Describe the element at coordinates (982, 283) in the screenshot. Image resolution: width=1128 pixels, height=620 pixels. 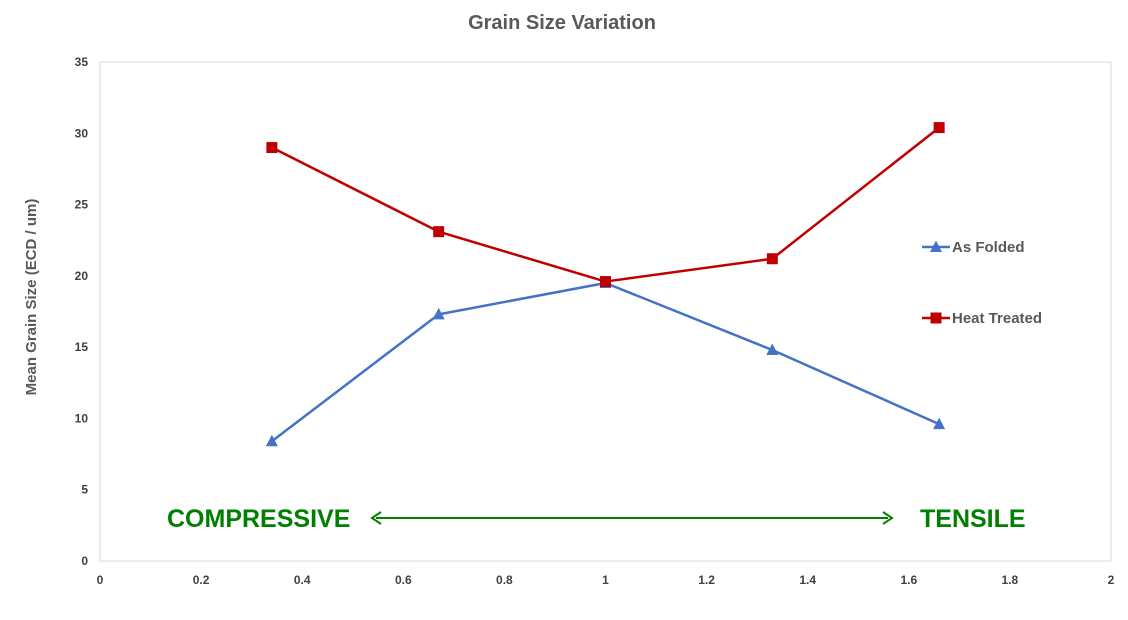
I see `legend: As Folded Heat Treated` at that location.